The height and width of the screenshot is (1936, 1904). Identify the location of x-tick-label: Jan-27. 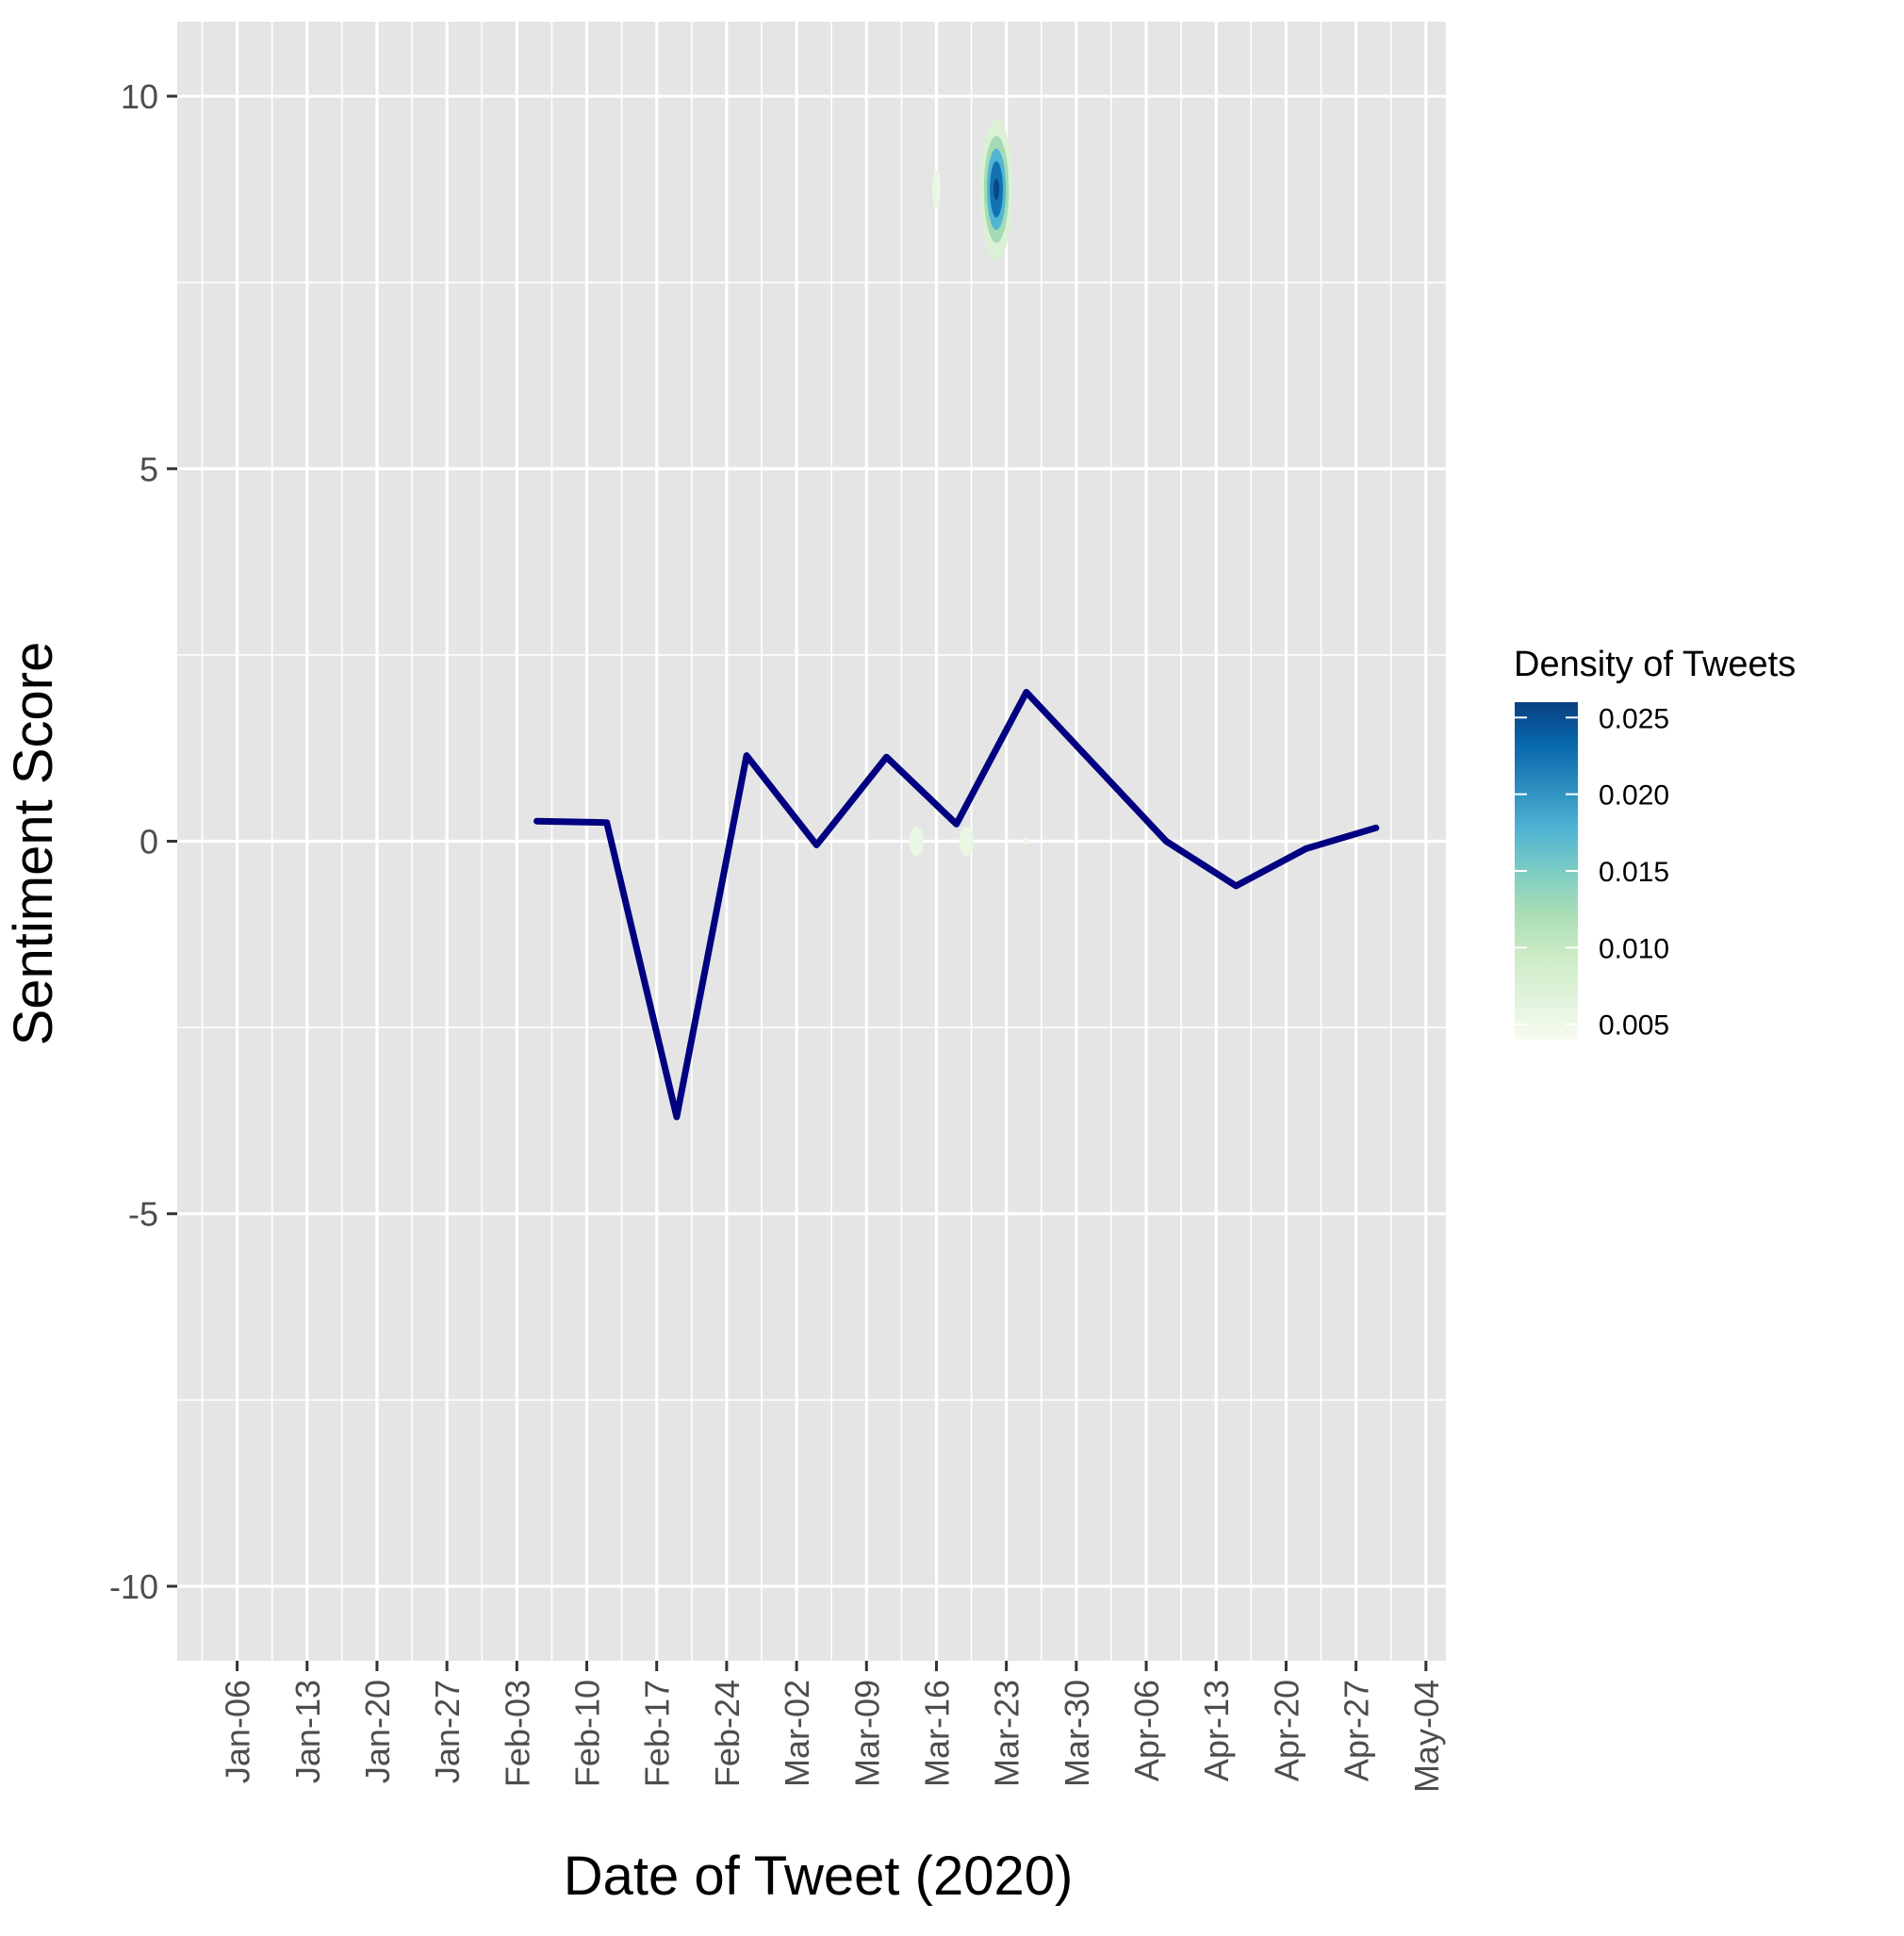
(447, 1731).